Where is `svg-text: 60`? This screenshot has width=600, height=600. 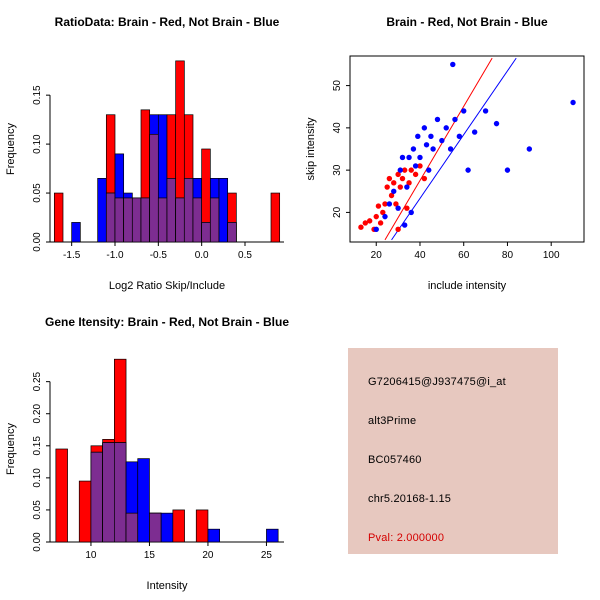
svg-text: 60 is located at coordinates (464, 255).